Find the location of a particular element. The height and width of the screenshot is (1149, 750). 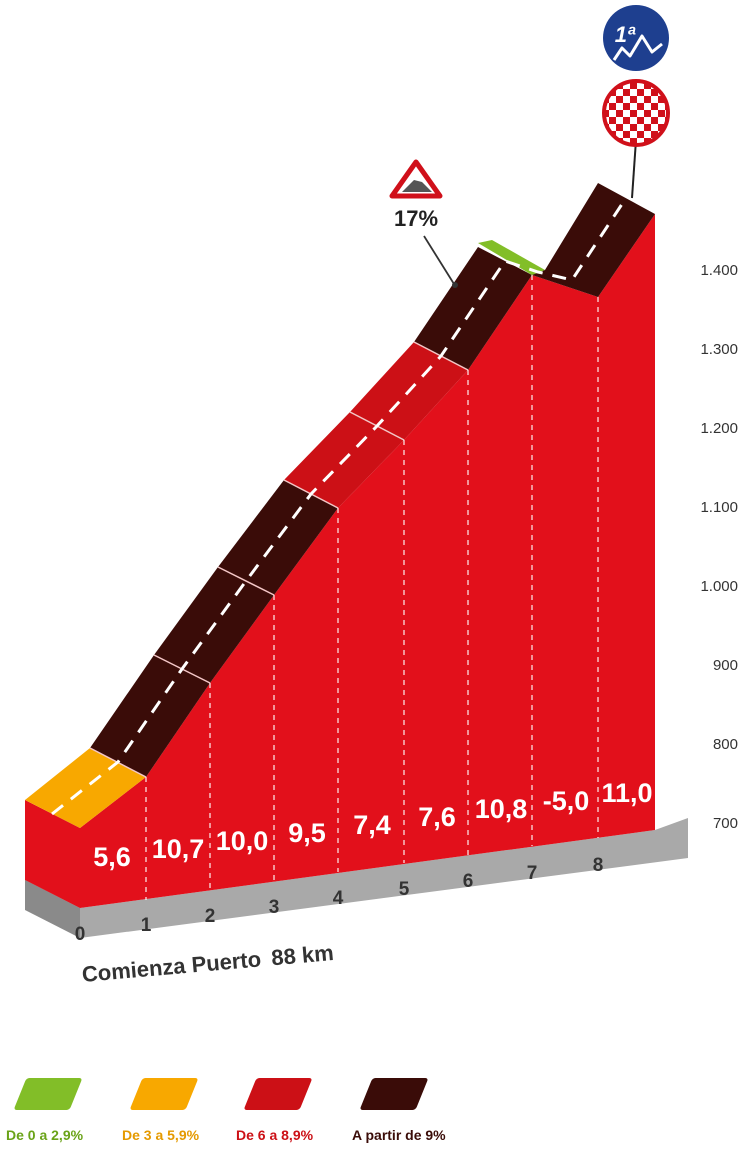

alt-tick-1000: 1.000 is located at coordinates (719, 586).